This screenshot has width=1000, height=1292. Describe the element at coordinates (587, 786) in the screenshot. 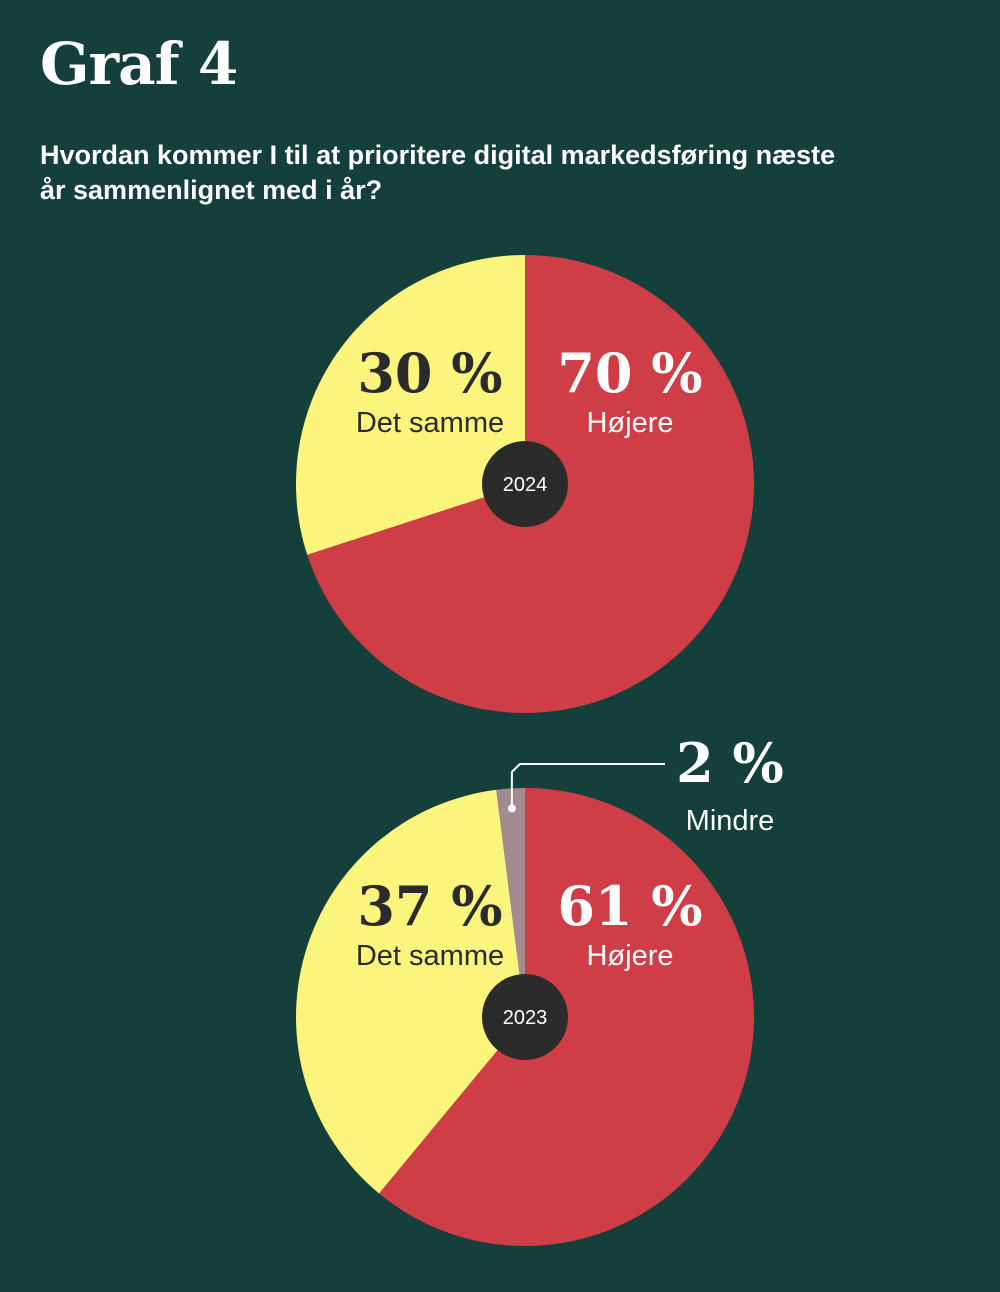

I see `callout-line` at that location.